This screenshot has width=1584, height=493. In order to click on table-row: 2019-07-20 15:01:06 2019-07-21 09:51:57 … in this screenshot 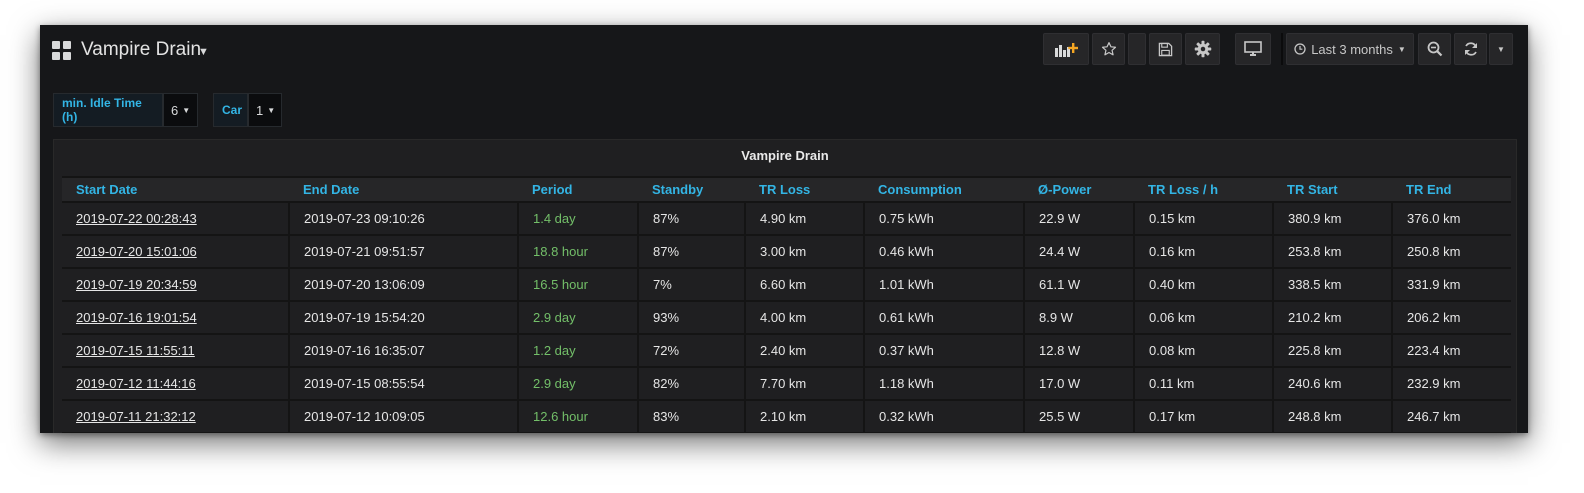, I will do `click(786, 252)`.